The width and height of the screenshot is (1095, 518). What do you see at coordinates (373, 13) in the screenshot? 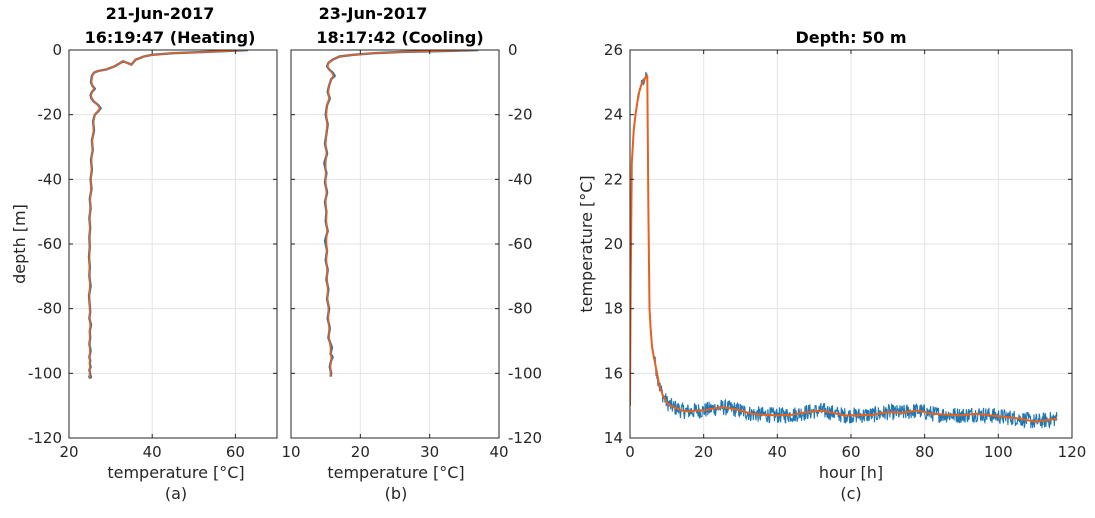
I see `panel-b-title-line1: 23-Jun-2017` at bounding box center [373, 13].